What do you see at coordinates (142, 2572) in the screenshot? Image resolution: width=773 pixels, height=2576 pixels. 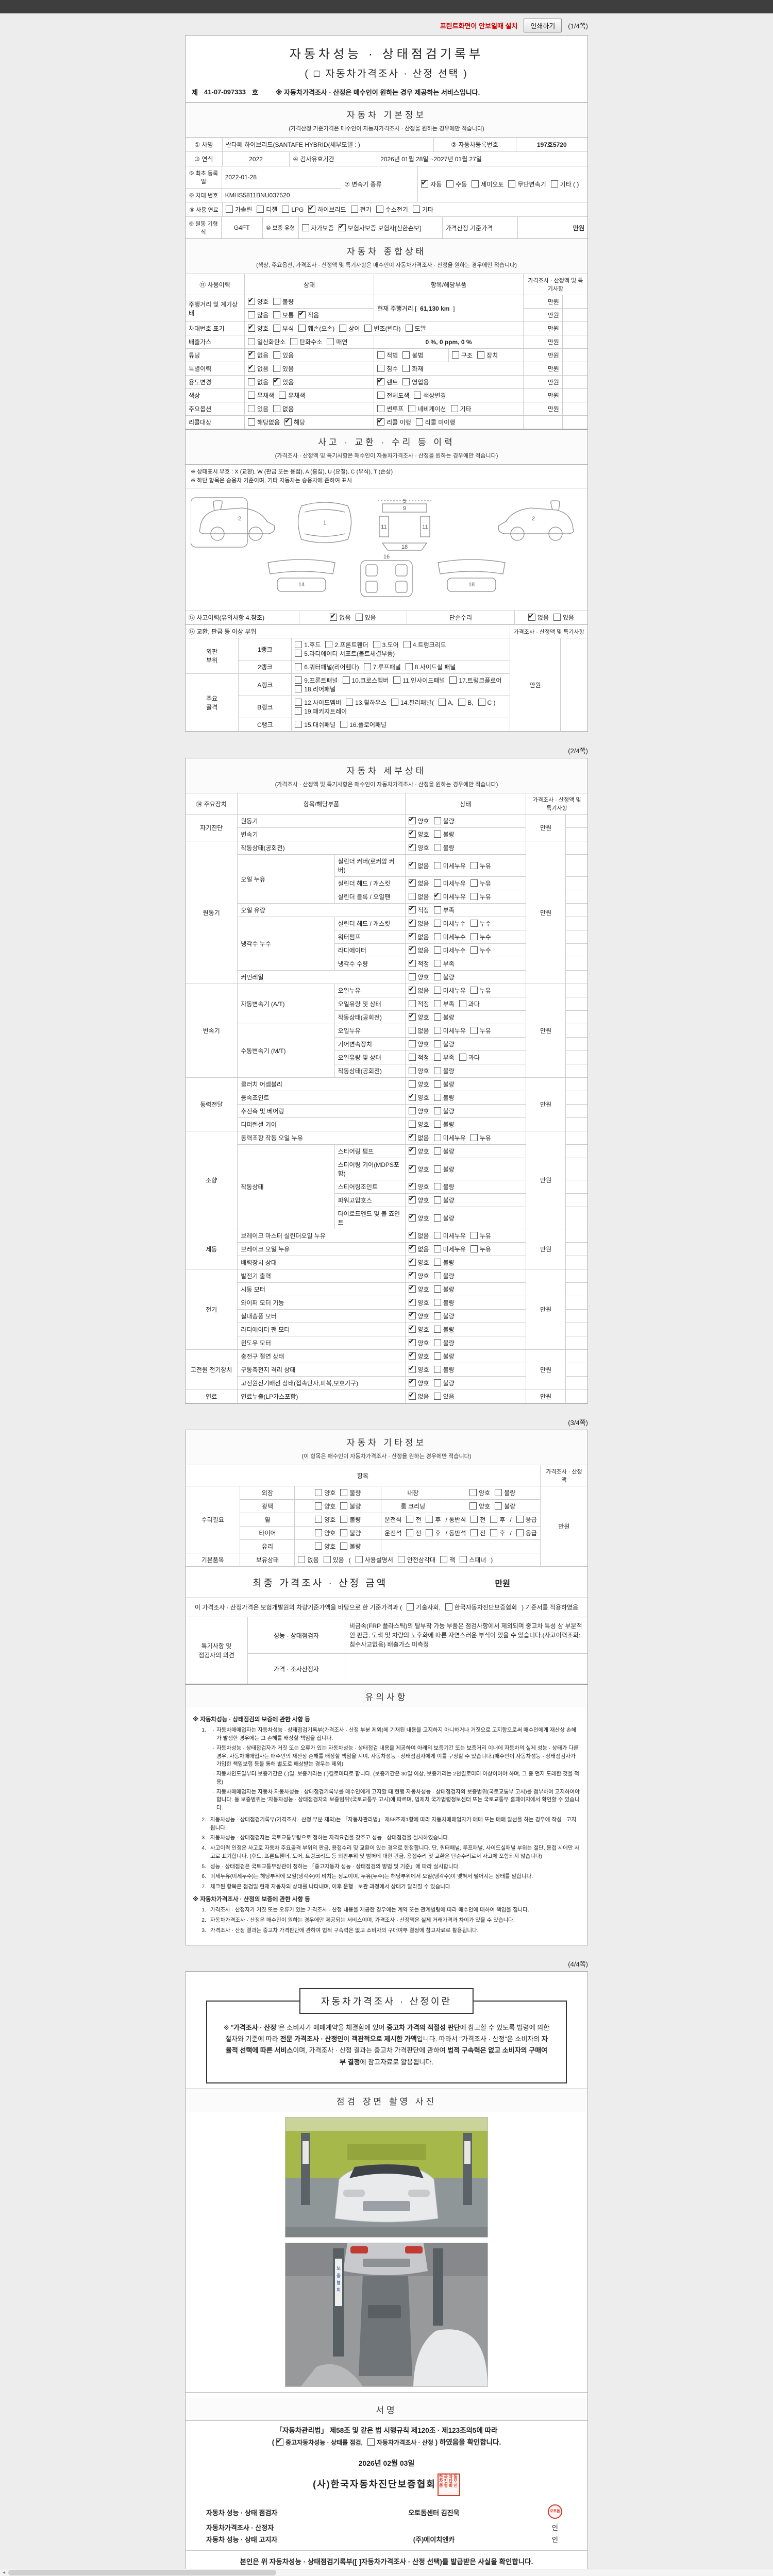 I see `scrollbar-thumb` at bounding box center [142, 2572].